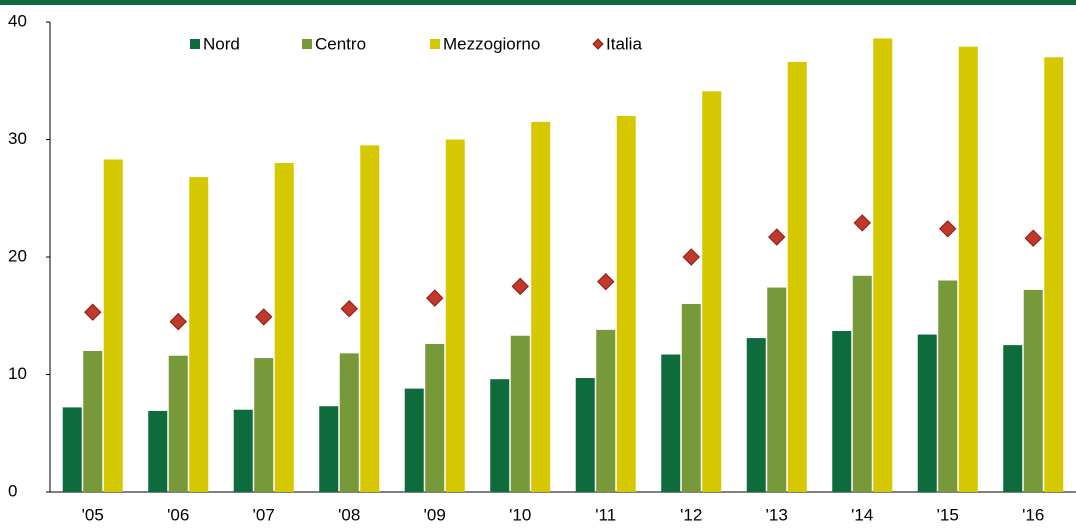  What do you see at coordinates (340, 43) in the screenshot?
I see `legend-label: Centro` at bounding box center [340, 43].